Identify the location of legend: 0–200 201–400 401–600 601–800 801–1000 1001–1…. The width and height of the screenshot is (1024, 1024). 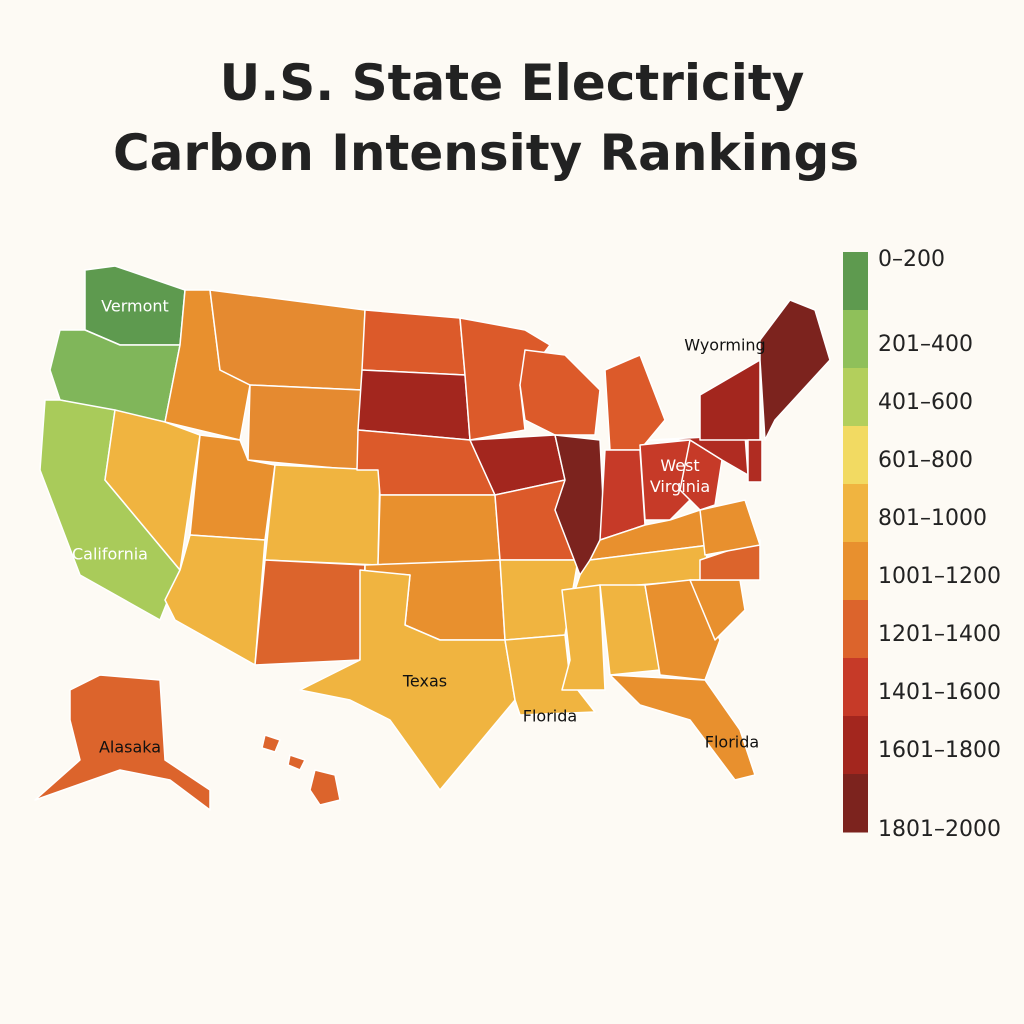
(922, 544).